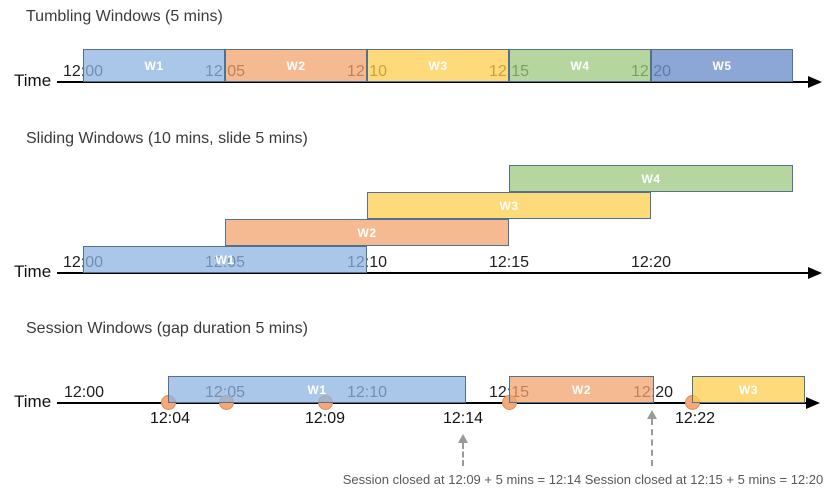 This screenshot has height=498, width=829. I want to click on sliding-time-axis-line, so click(432, 273).